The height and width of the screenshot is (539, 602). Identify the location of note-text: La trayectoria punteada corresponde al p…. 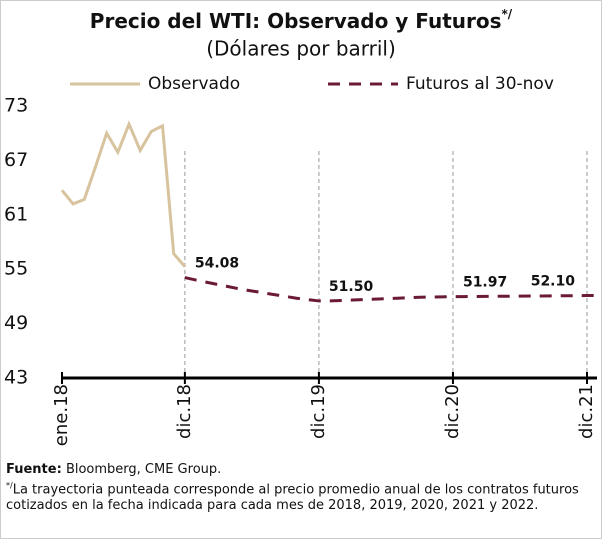
(292, 498).